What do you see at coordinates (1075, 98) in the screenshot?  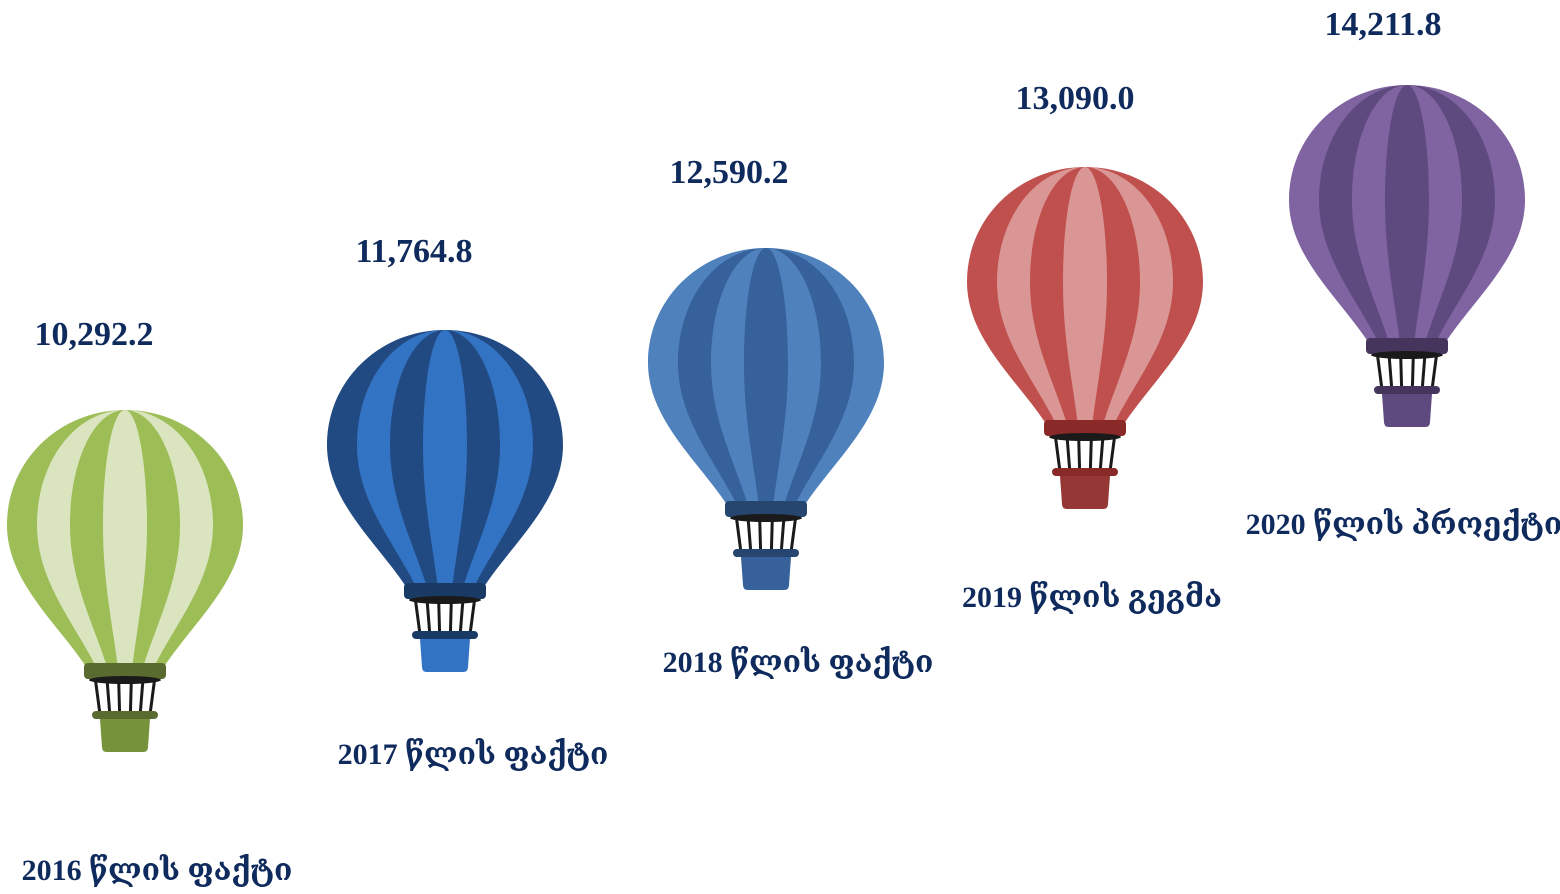 I see `value-label: 13,090.0` at bounding box center [1075, 98].